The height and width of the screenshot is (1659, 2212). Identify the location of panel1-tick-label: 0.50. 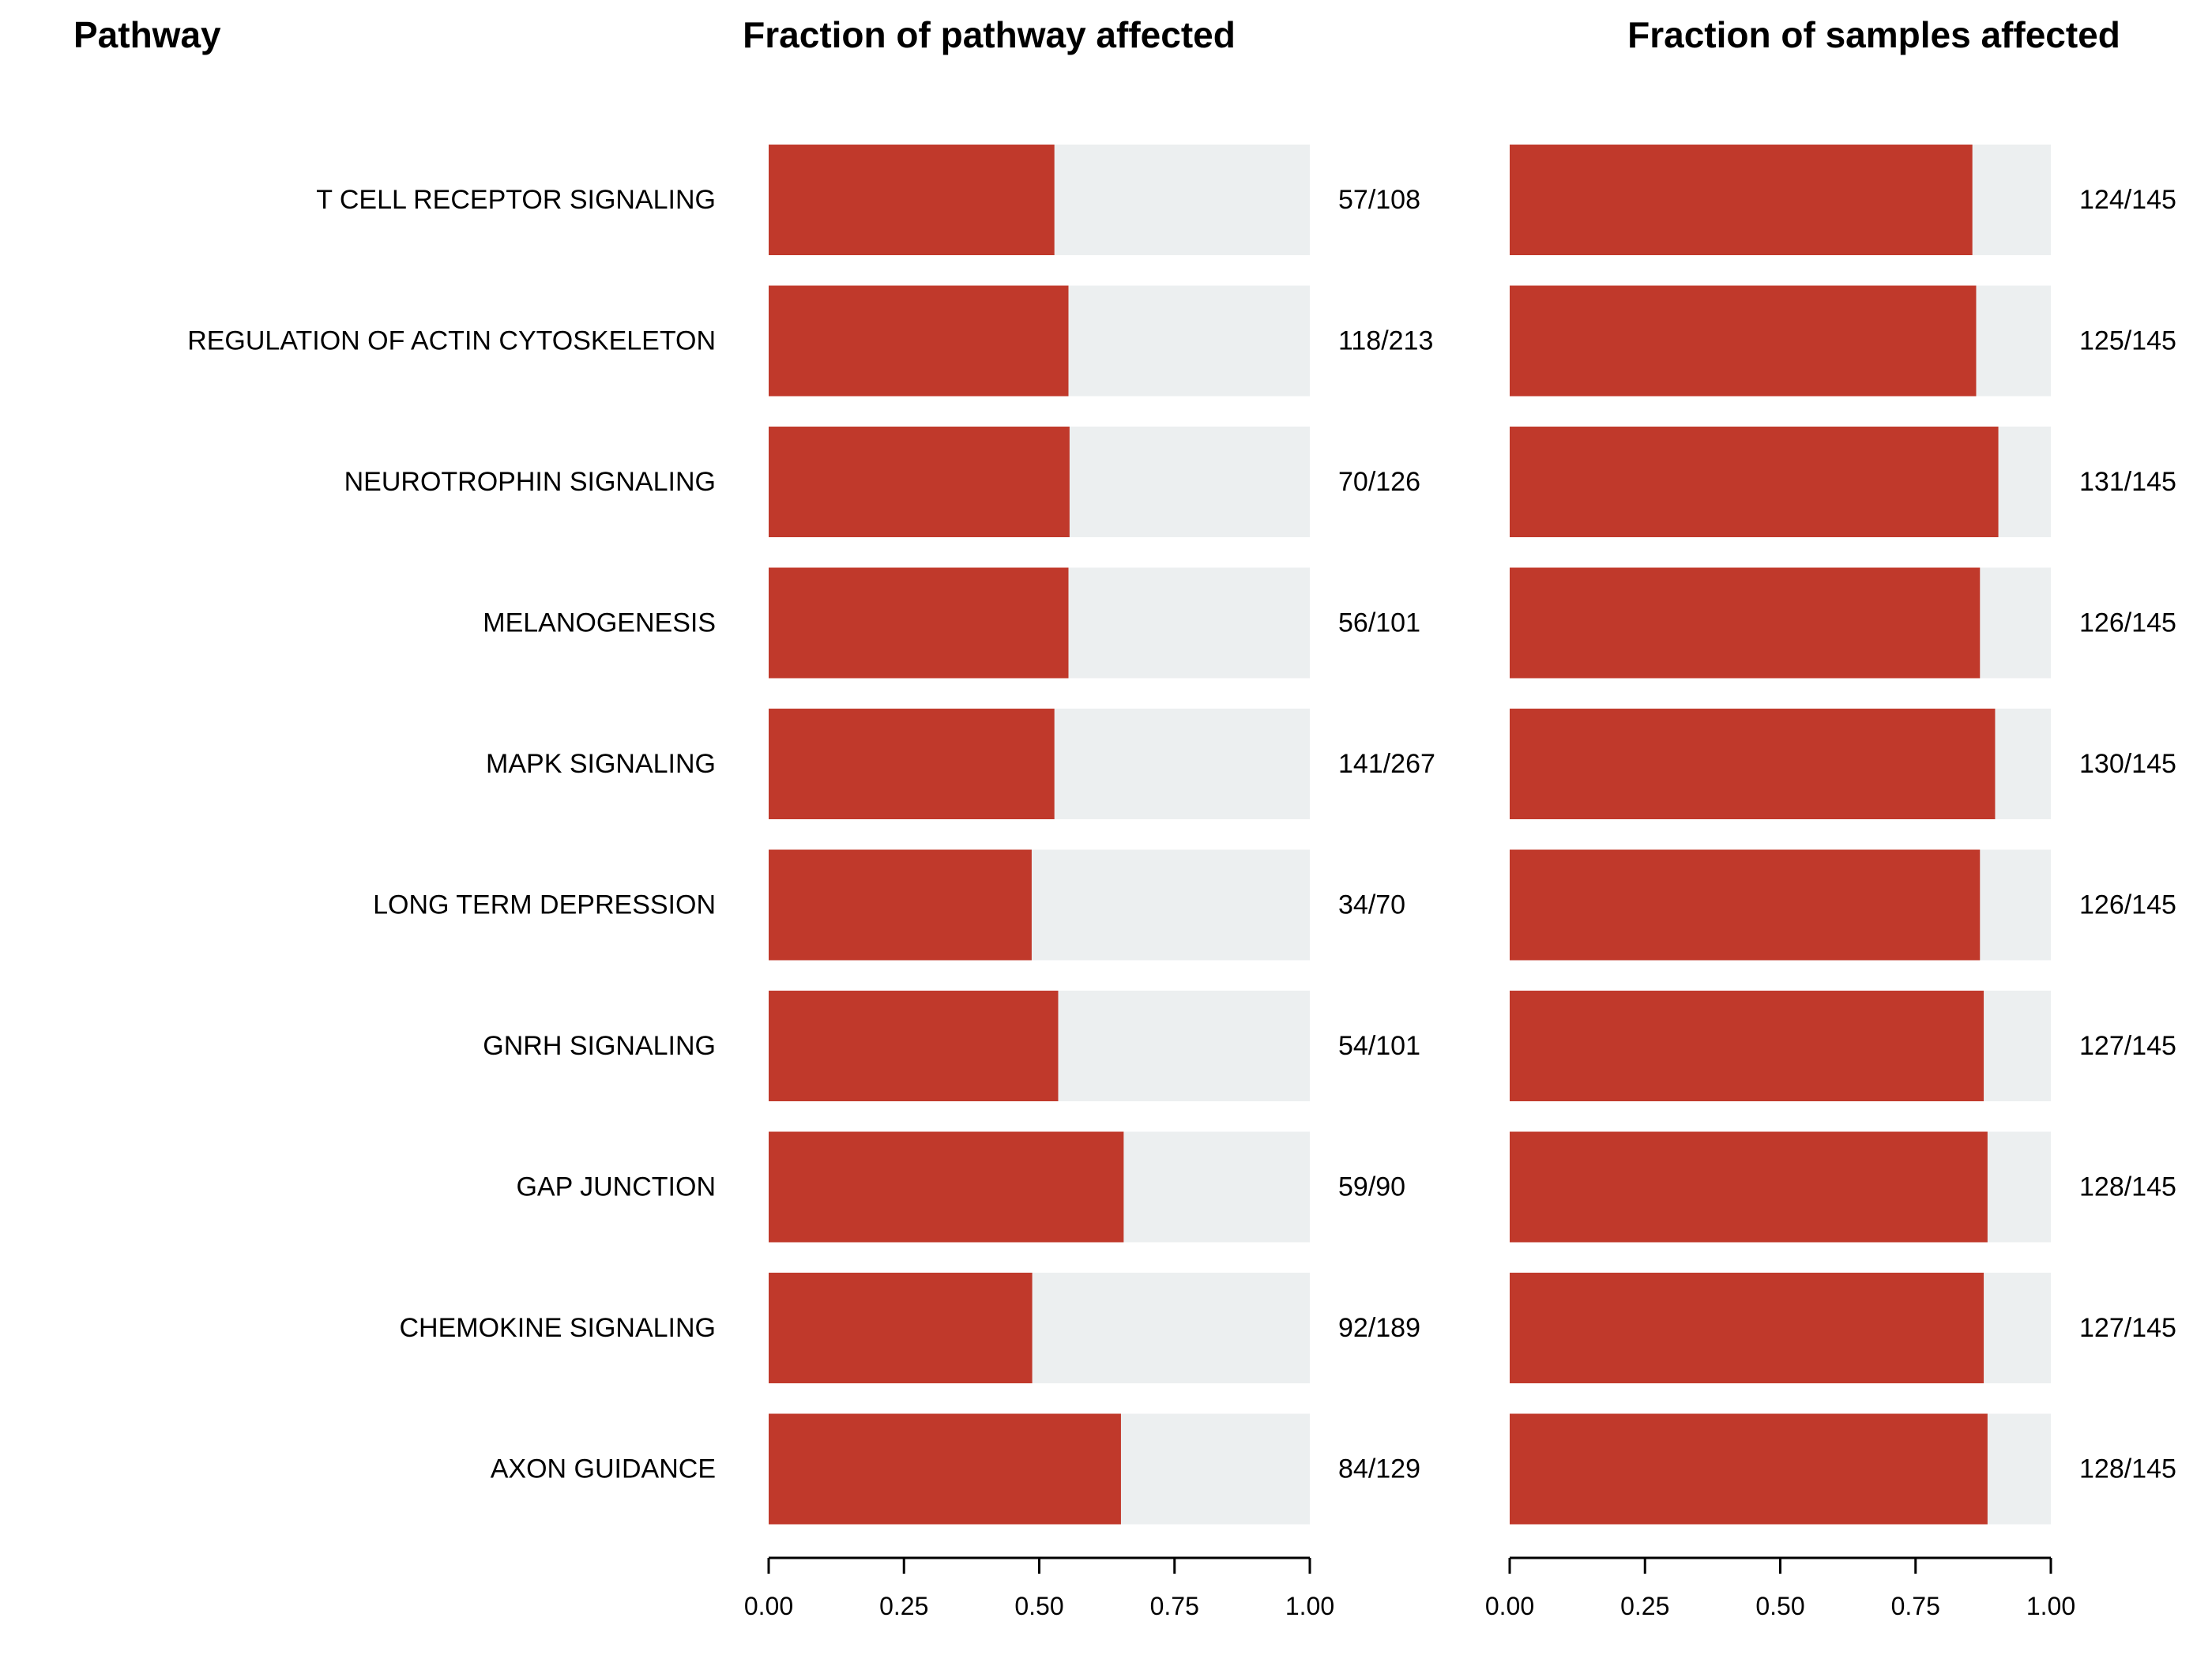
(1039, 1606).